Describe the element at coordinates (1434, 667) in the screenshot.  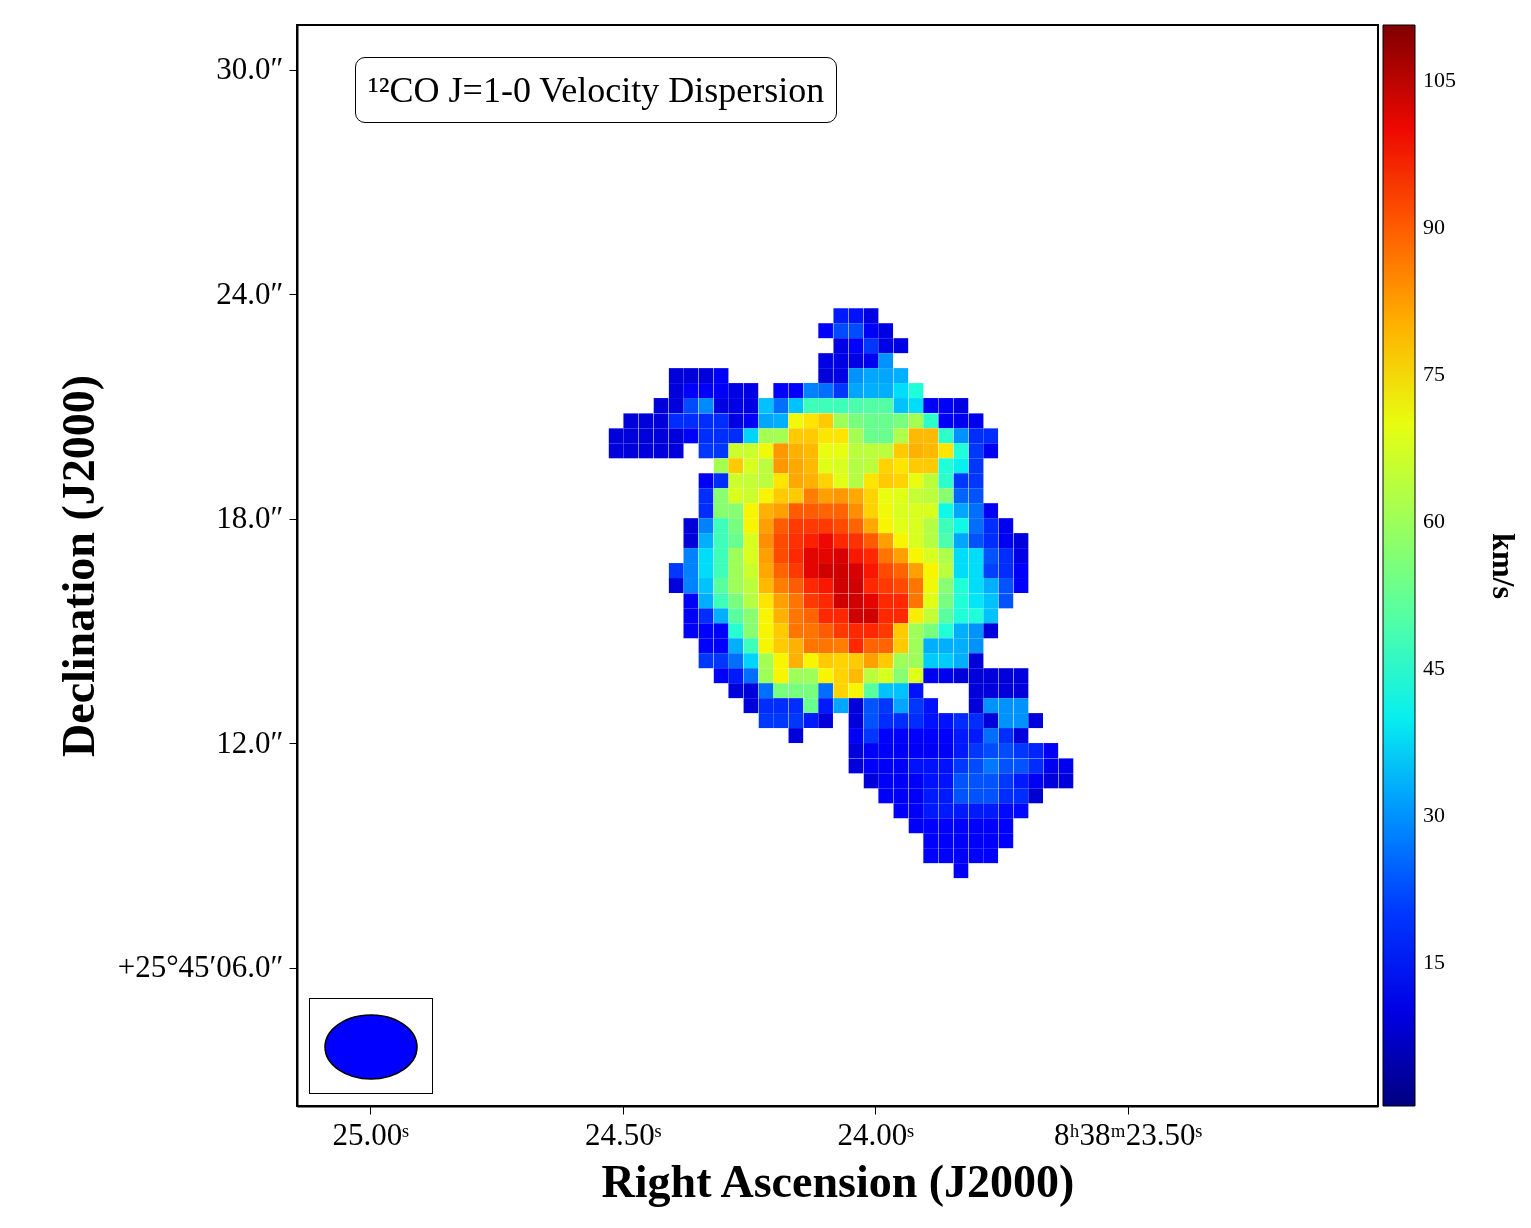
I see `color-bar-label: 45` at that location.